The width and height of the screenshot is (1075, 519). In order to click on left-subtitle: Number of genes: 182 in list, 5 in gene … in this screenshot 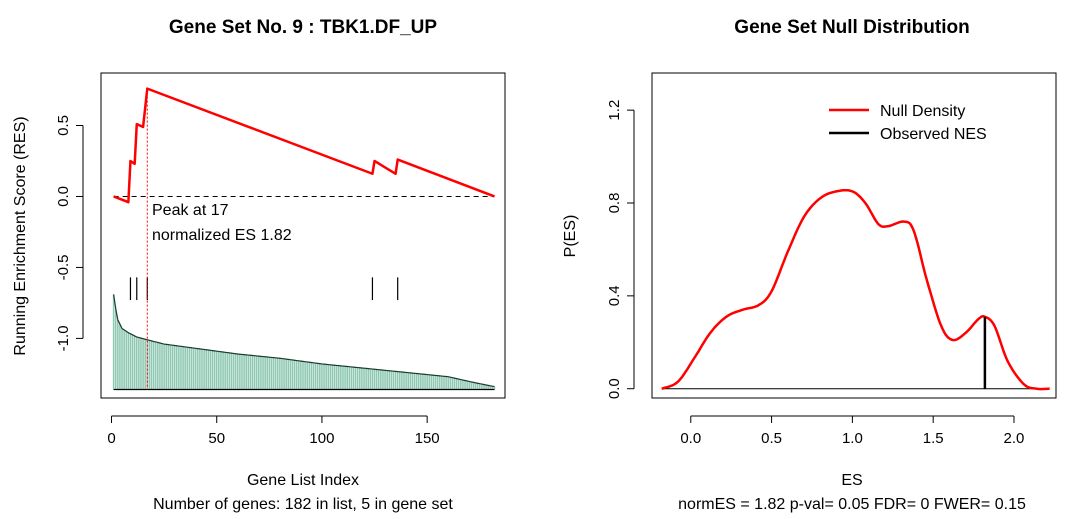, I will do `click(303, 504)`.